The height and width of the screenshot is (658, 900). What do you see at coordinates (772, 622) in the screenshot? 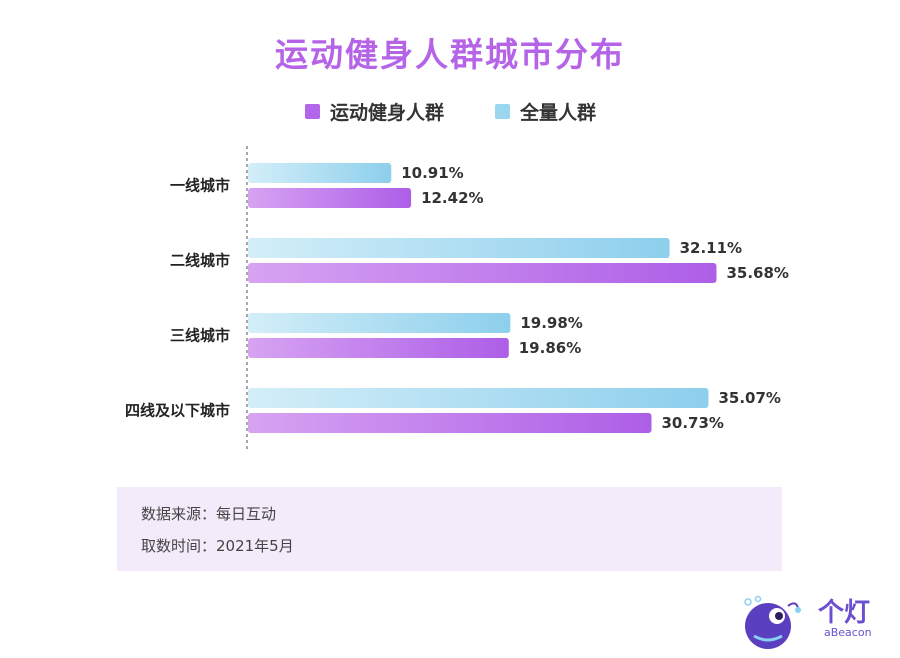
I see `mascot-icon` at bounding box center [772, 622].